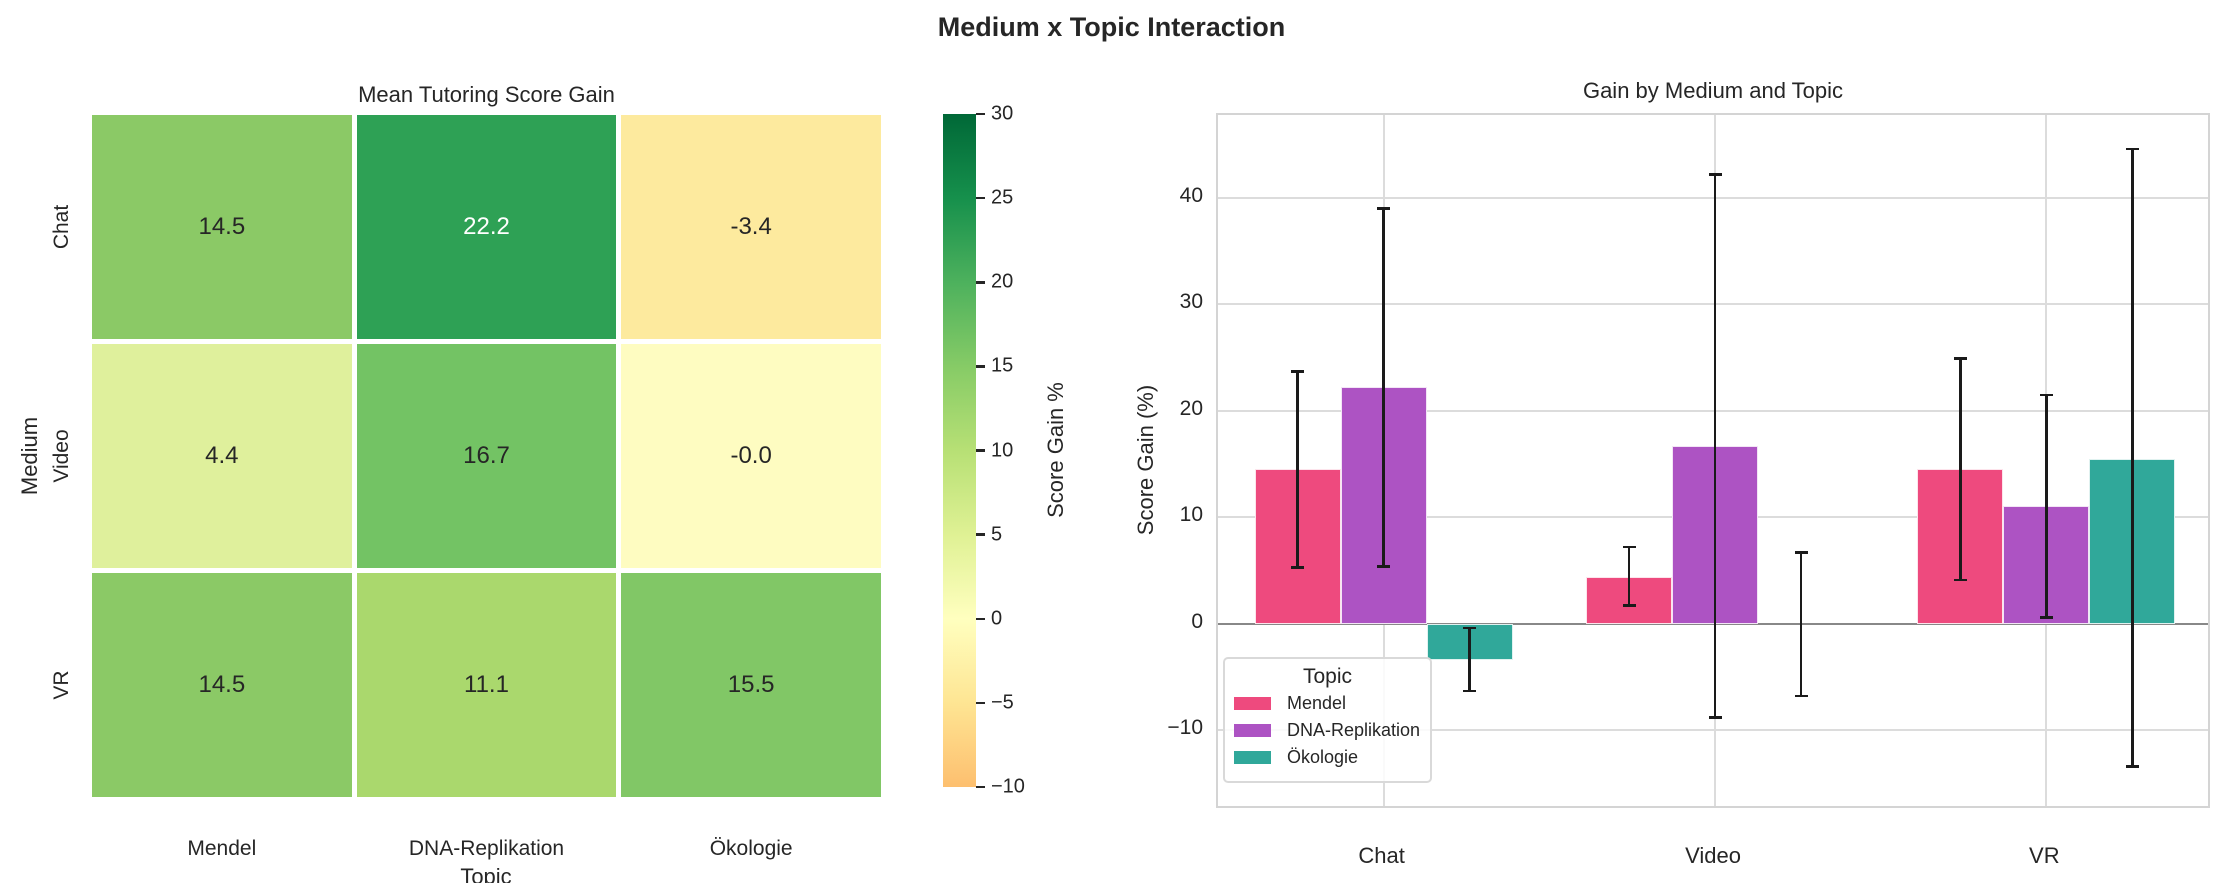 Image resolution: width=2223 pixels, height=883 pixels. I want to click on colorbar-tick-label: 20, so click(1002, 281).